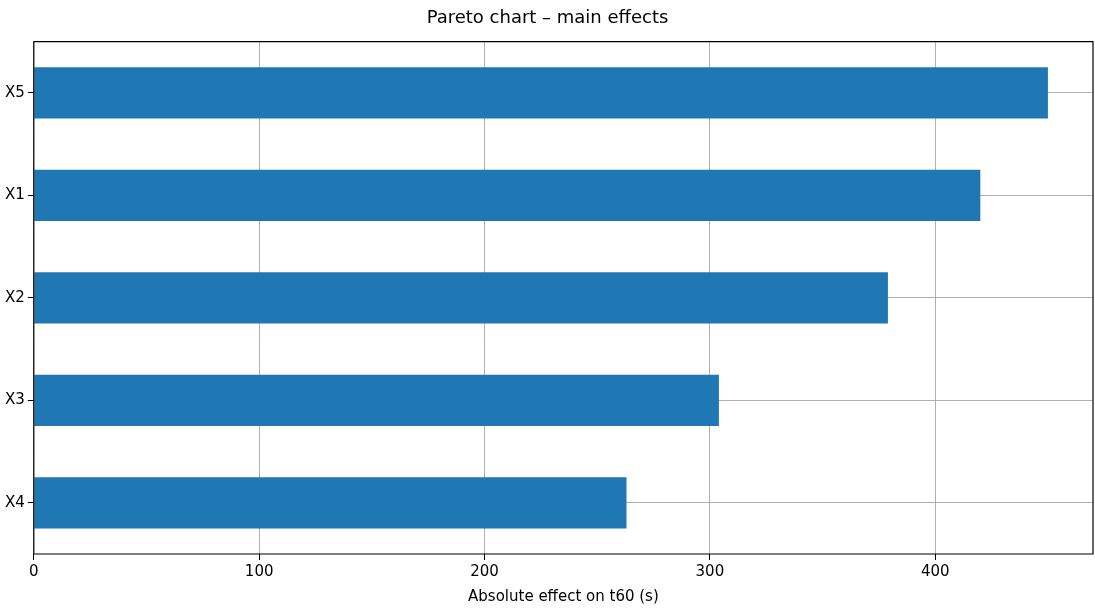 The height and width of the screenshot is (612, 1095). What do you see at coordinates (14, 91) in the screenshot?
I see `y-tick-label: X5` at bounding box center [14, 91].